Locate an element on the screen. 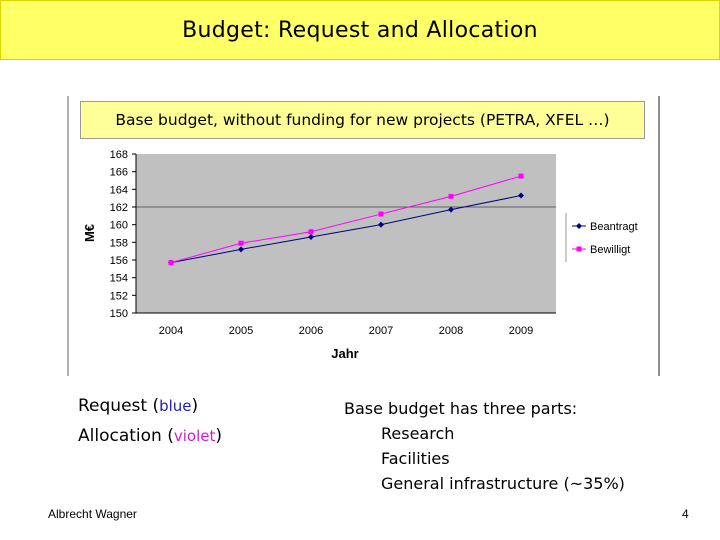  allocation-label: Allocation (violet) is located at coordinates (150, 436).